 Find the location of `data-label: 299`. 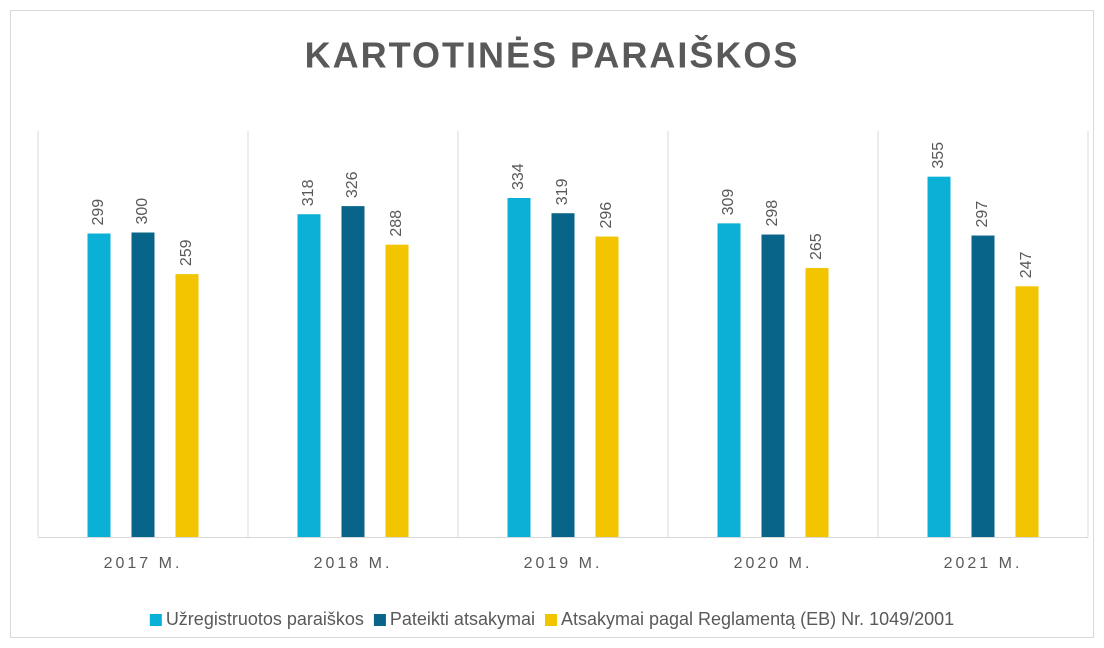

data-label: 299 is located at coordinates (98, 212).